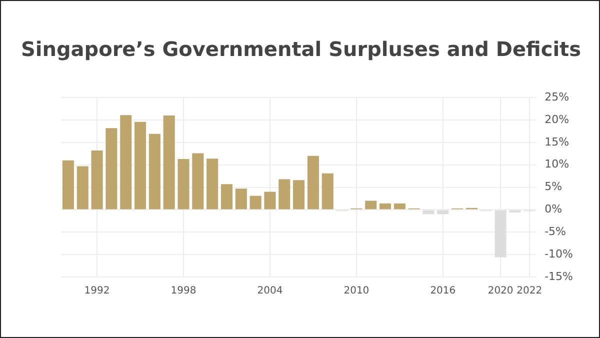  Describe the element at coordinates (529, 291) in the screenshot. I see `x-tick-label: 2022` at that location.